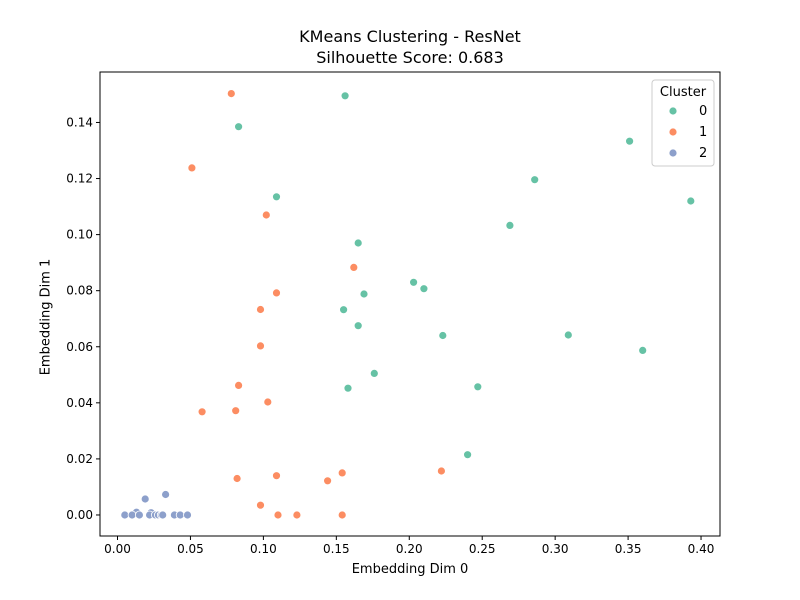  Describe the element at coordinates (79, 459) in the screenshot. I see `y-tick-label: 0.02` at that location.